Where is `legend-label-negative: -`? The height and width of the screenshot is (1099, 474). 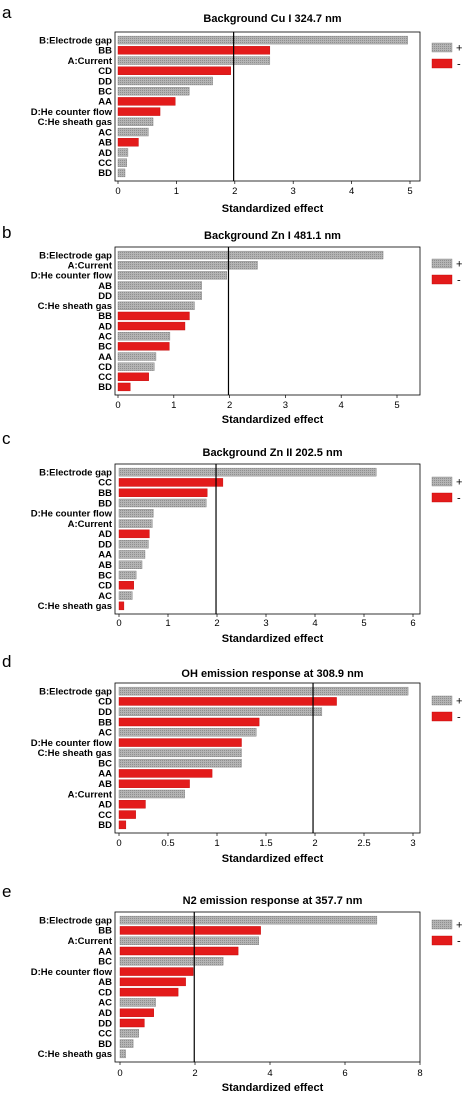 legend-label-negative: - is located at coordinates (459, 499).